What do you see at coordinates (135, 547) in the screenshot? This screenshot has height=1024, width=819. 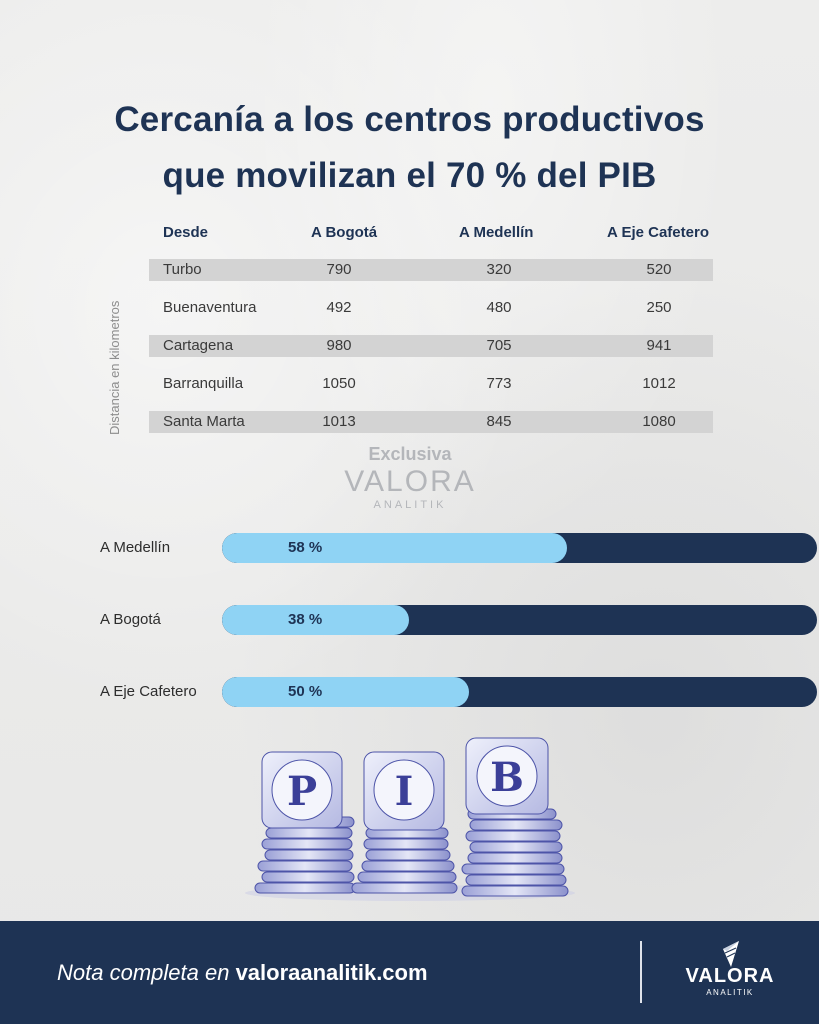 I see `bar-label: A Medellín` at bounding box center [135, 547].